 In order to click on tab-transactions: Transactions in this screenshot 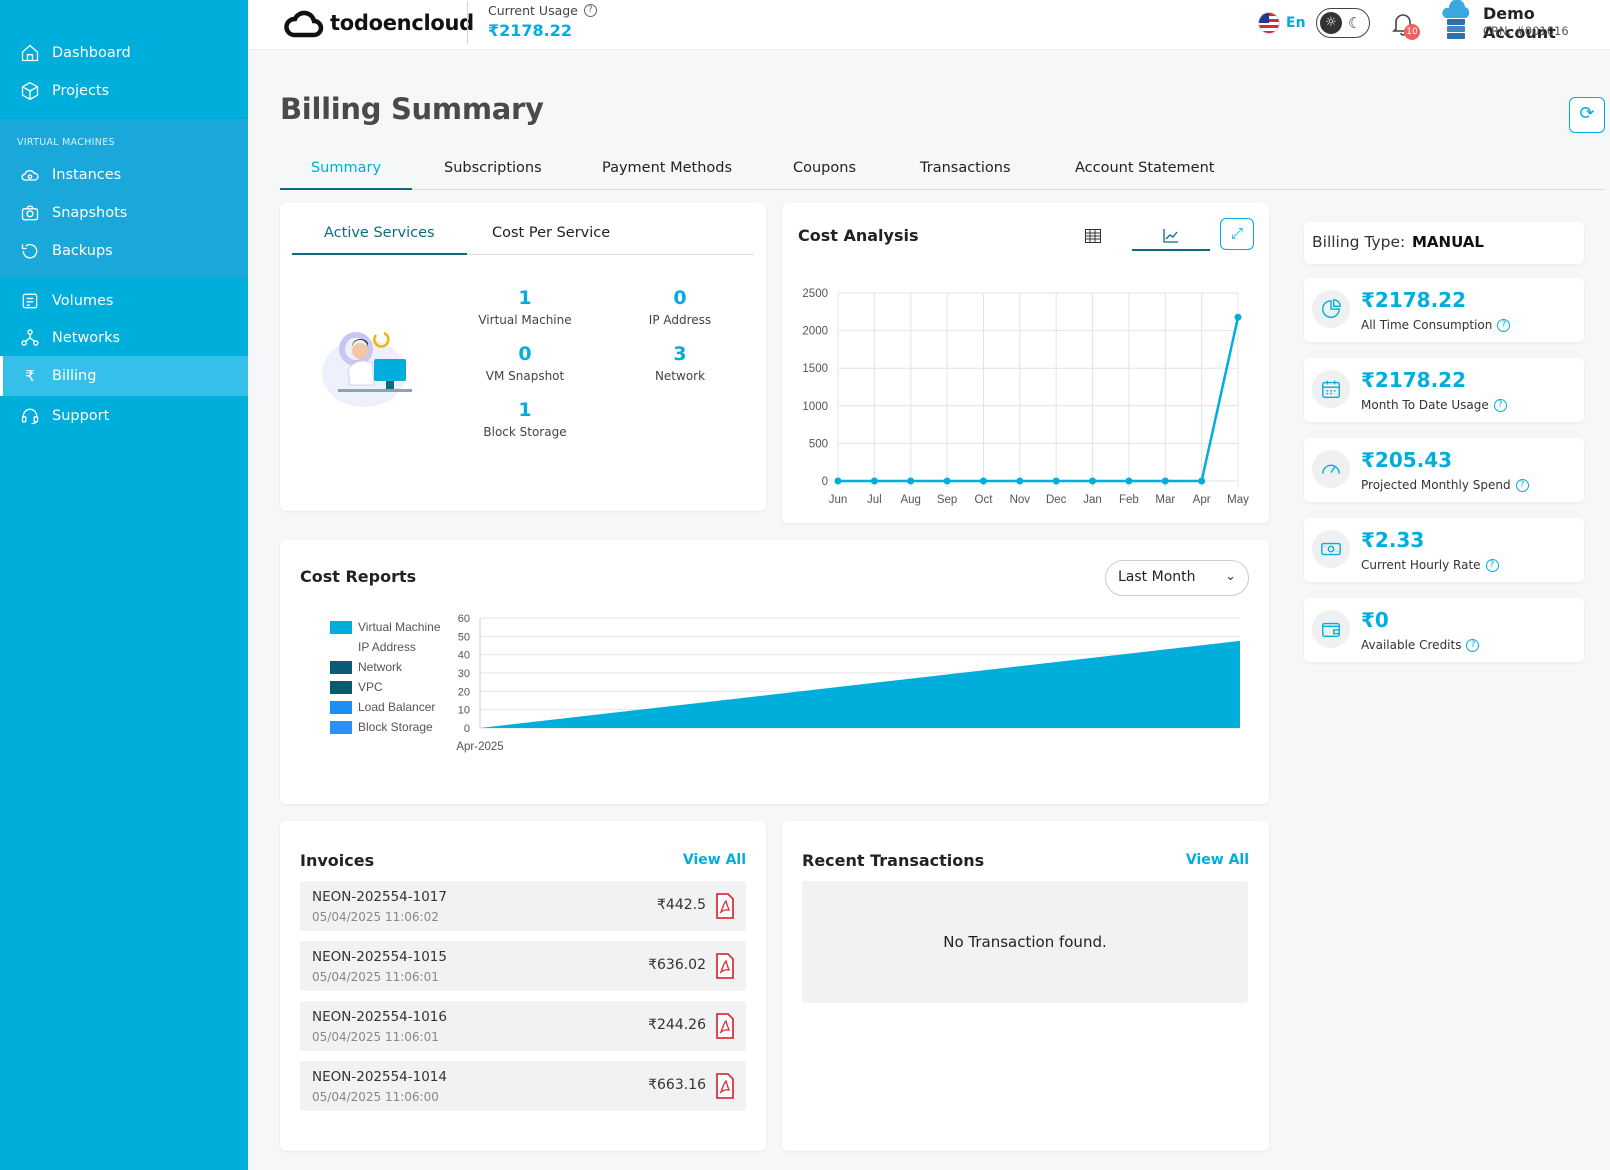, I will do `click(965, 168)`.